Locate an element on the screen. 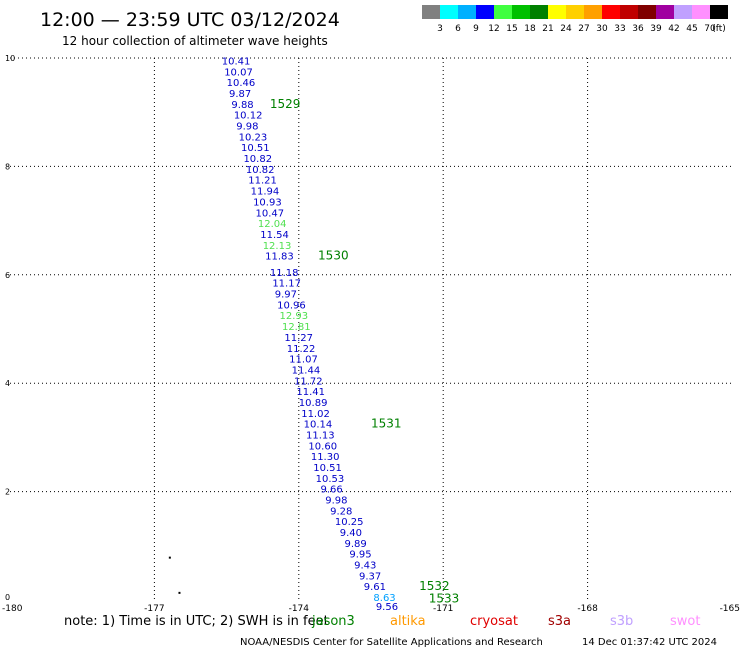 The image size is (740, 650). wave-height-label: 9.66 is located at coordinates (331, 490).